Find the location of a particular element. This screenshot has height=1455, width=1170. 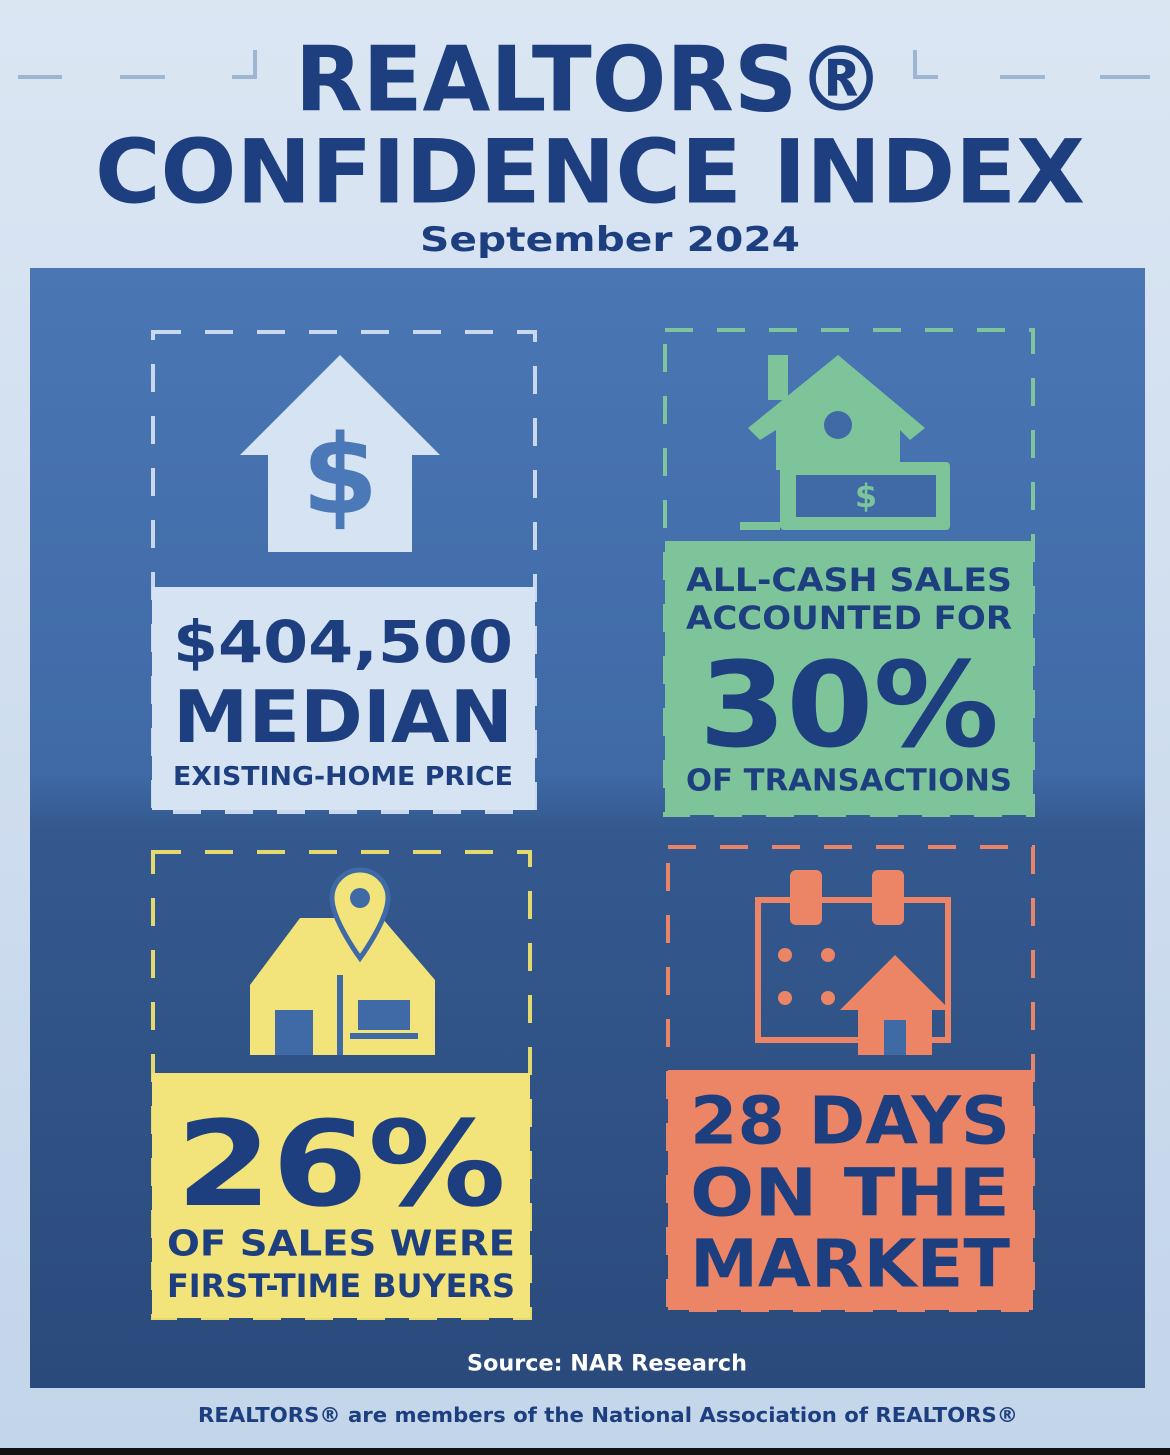

card-text: $404,500 is located at coordinates (343, 642).